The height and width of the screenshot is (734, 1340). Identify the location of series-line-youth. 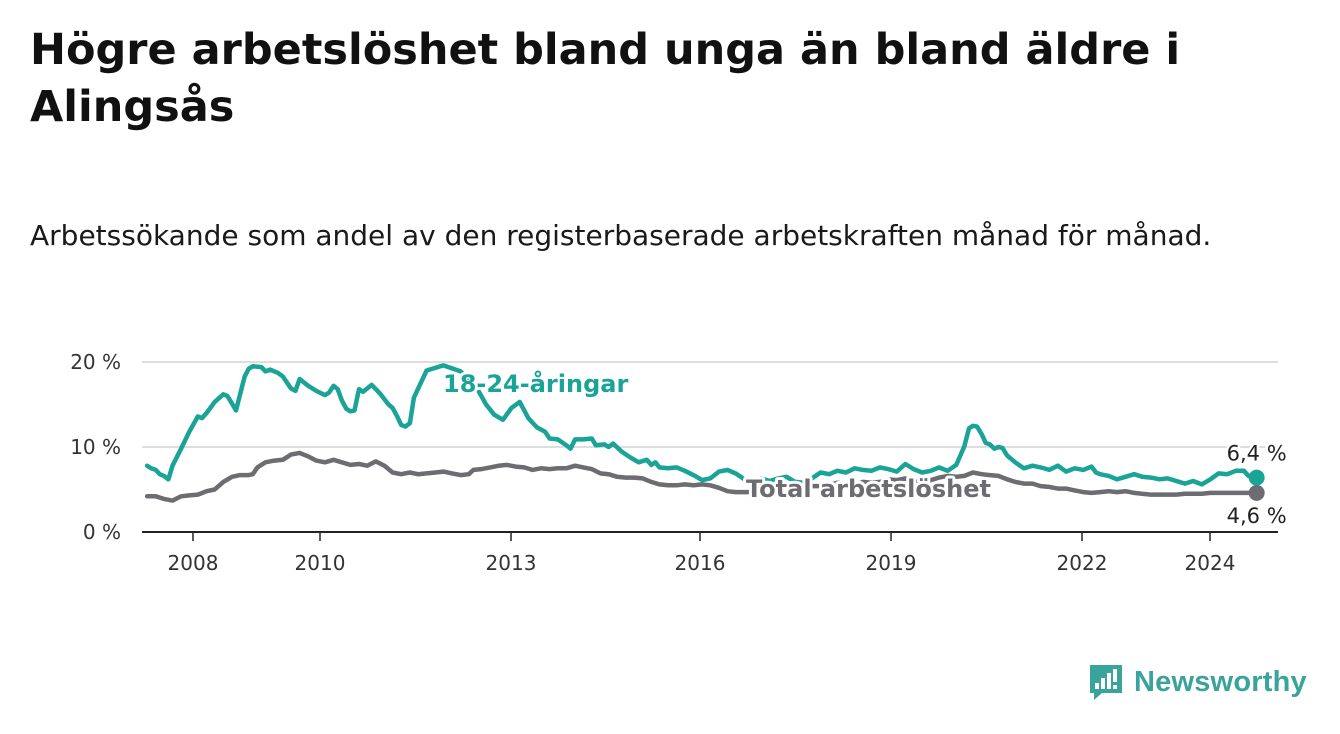
(701, 425).